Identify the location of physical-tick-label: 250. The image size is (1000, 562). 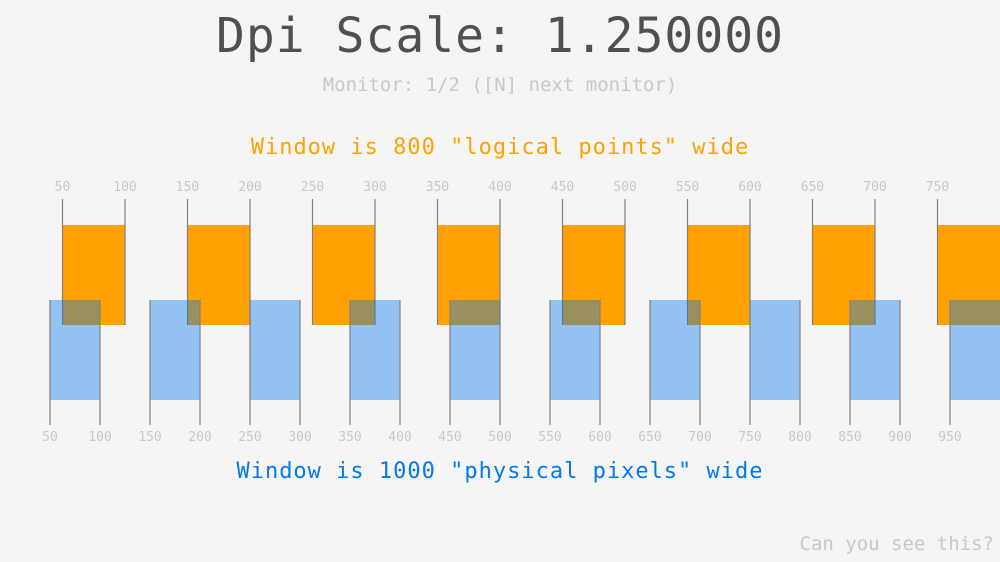
(249, 437).